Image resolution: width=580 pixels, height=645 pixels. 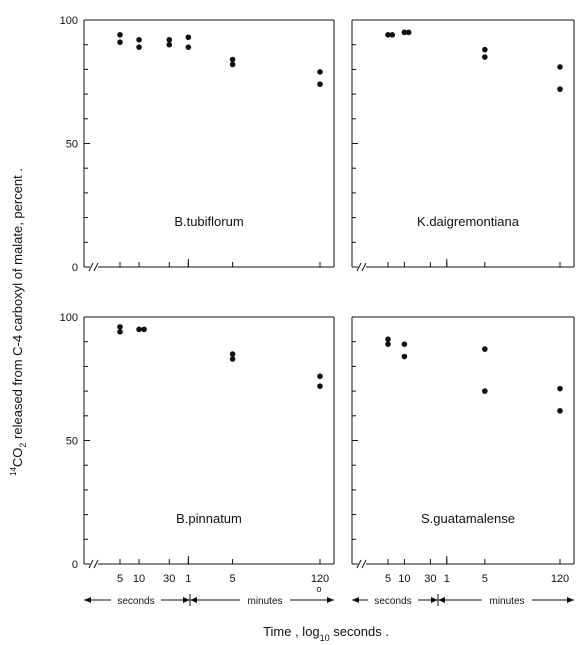 What do you see at coordinates (463, 600) in the screenshot?
I see `range-brackets-right: seconds minutes` at bounding box center [463, 600].